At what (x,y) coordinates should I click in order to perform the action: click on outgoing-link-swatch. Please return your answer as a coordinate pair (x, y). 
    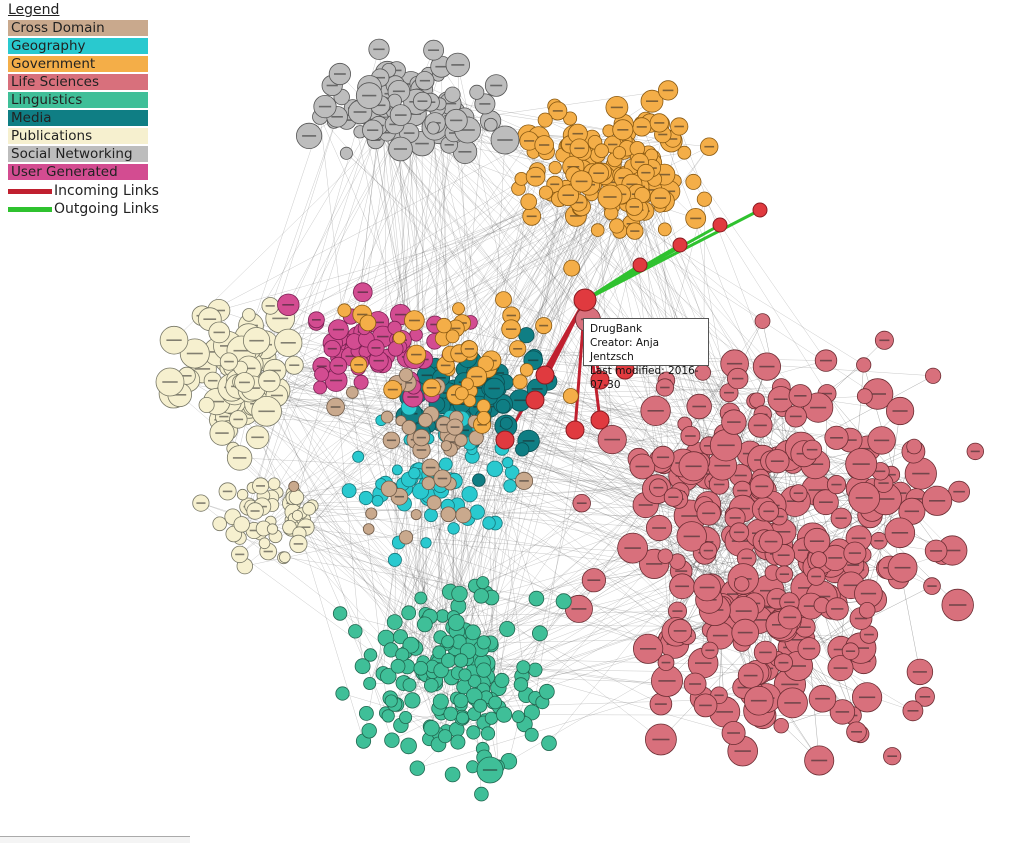
    Looking at the image, I should click on (30, 209).